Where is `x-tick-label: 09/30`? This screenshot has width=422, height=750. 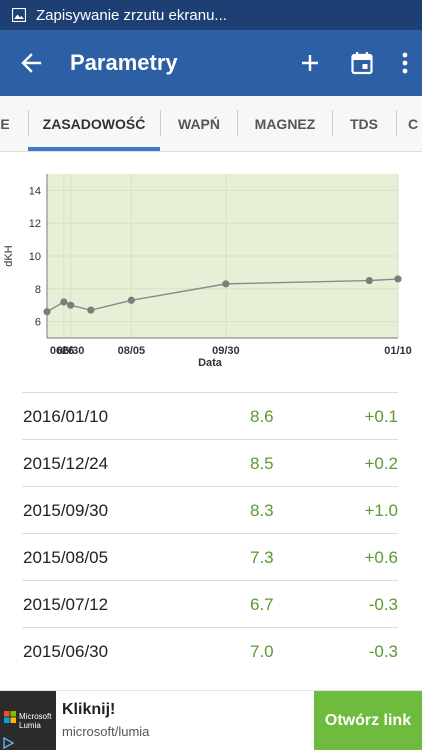
x-tick-label: 09/30 is located at coordinates (226, 351).